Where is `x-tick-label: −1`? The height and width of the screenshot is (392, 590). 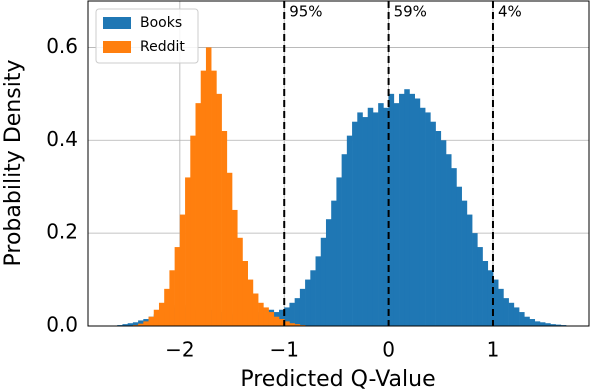
x-tick-label: −1 is located at coordinates (283, 350).